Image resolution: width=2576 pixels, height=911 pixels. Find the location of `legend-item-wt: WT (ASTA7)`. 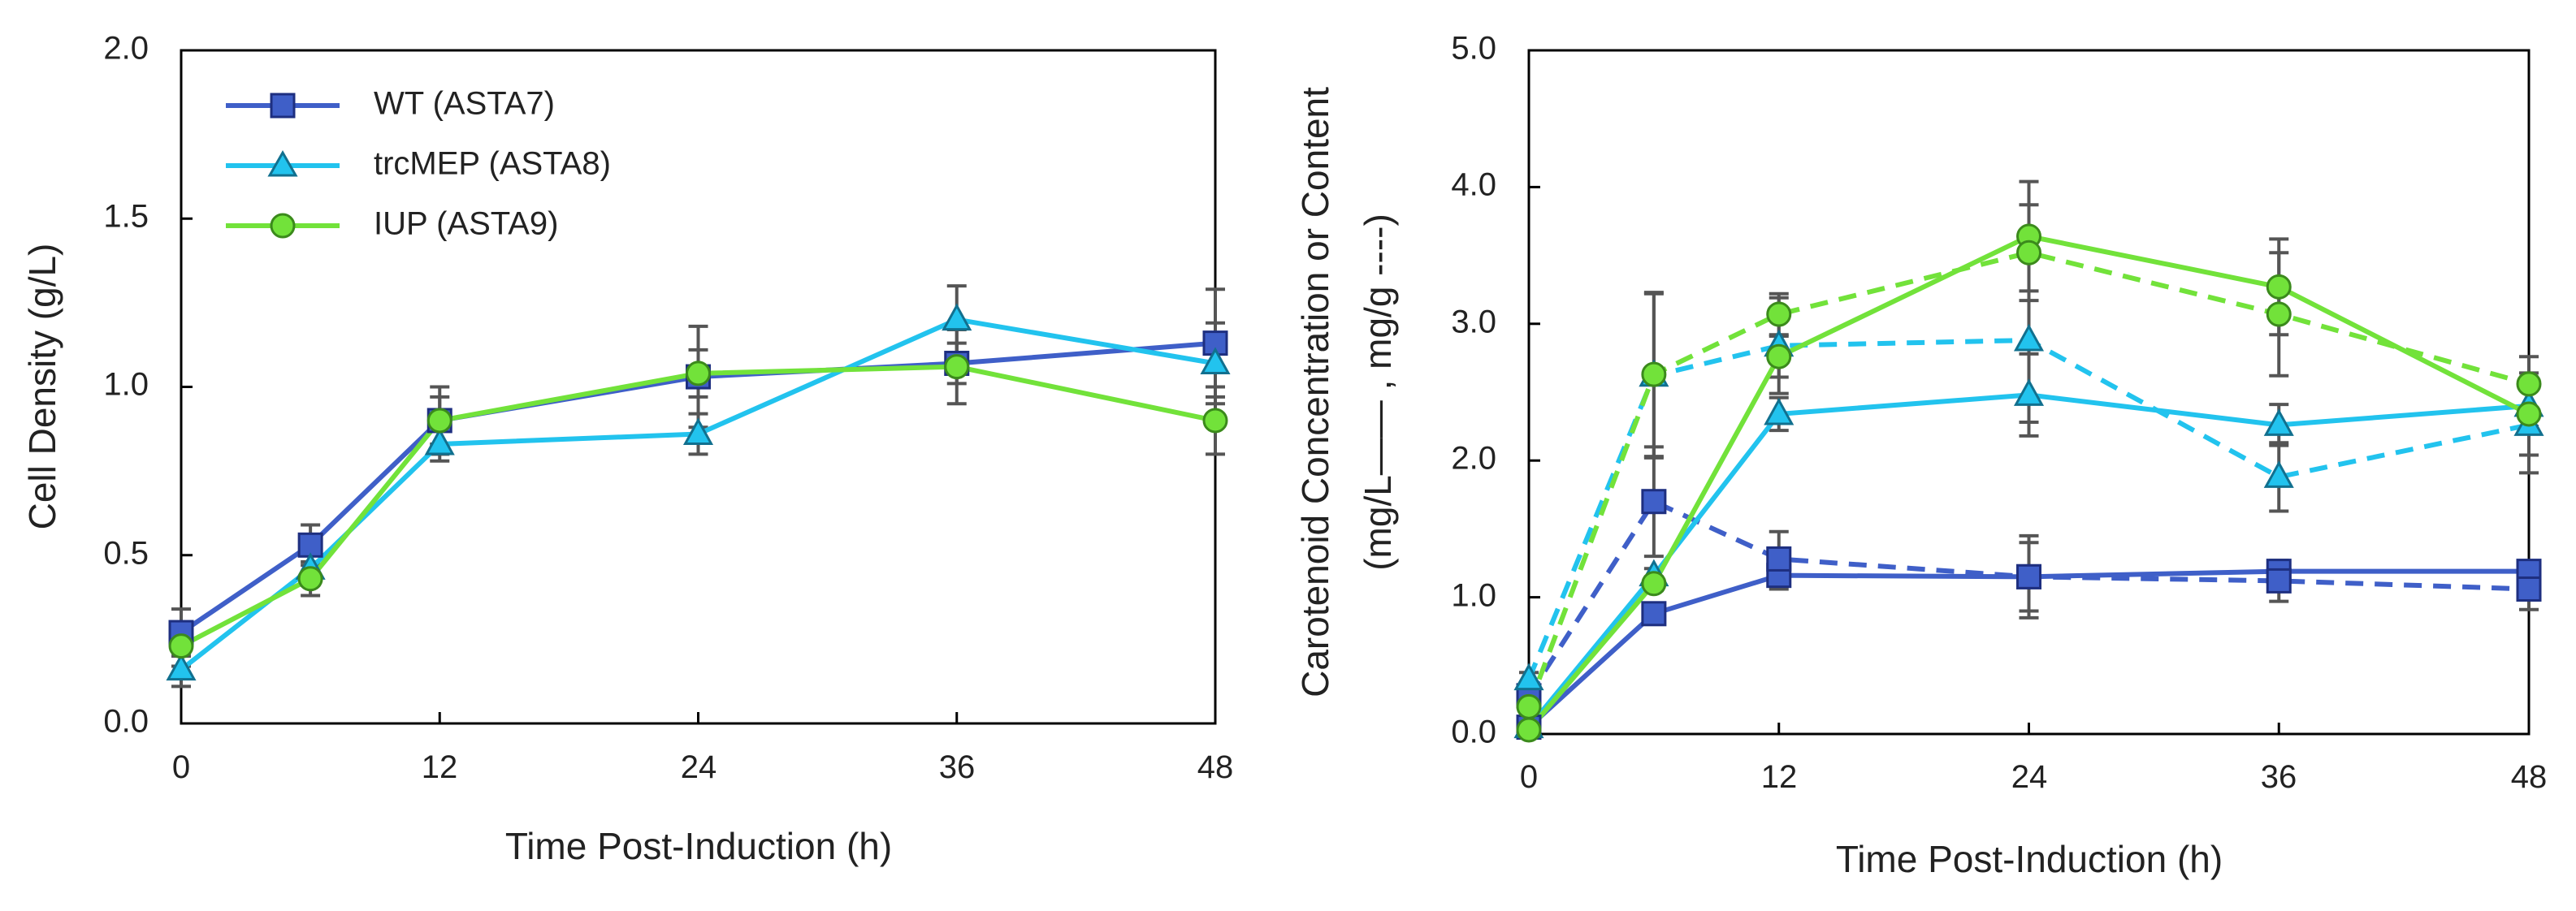

legend-item-wt: WT (ASTA7) is located at coordinates (390, 104).